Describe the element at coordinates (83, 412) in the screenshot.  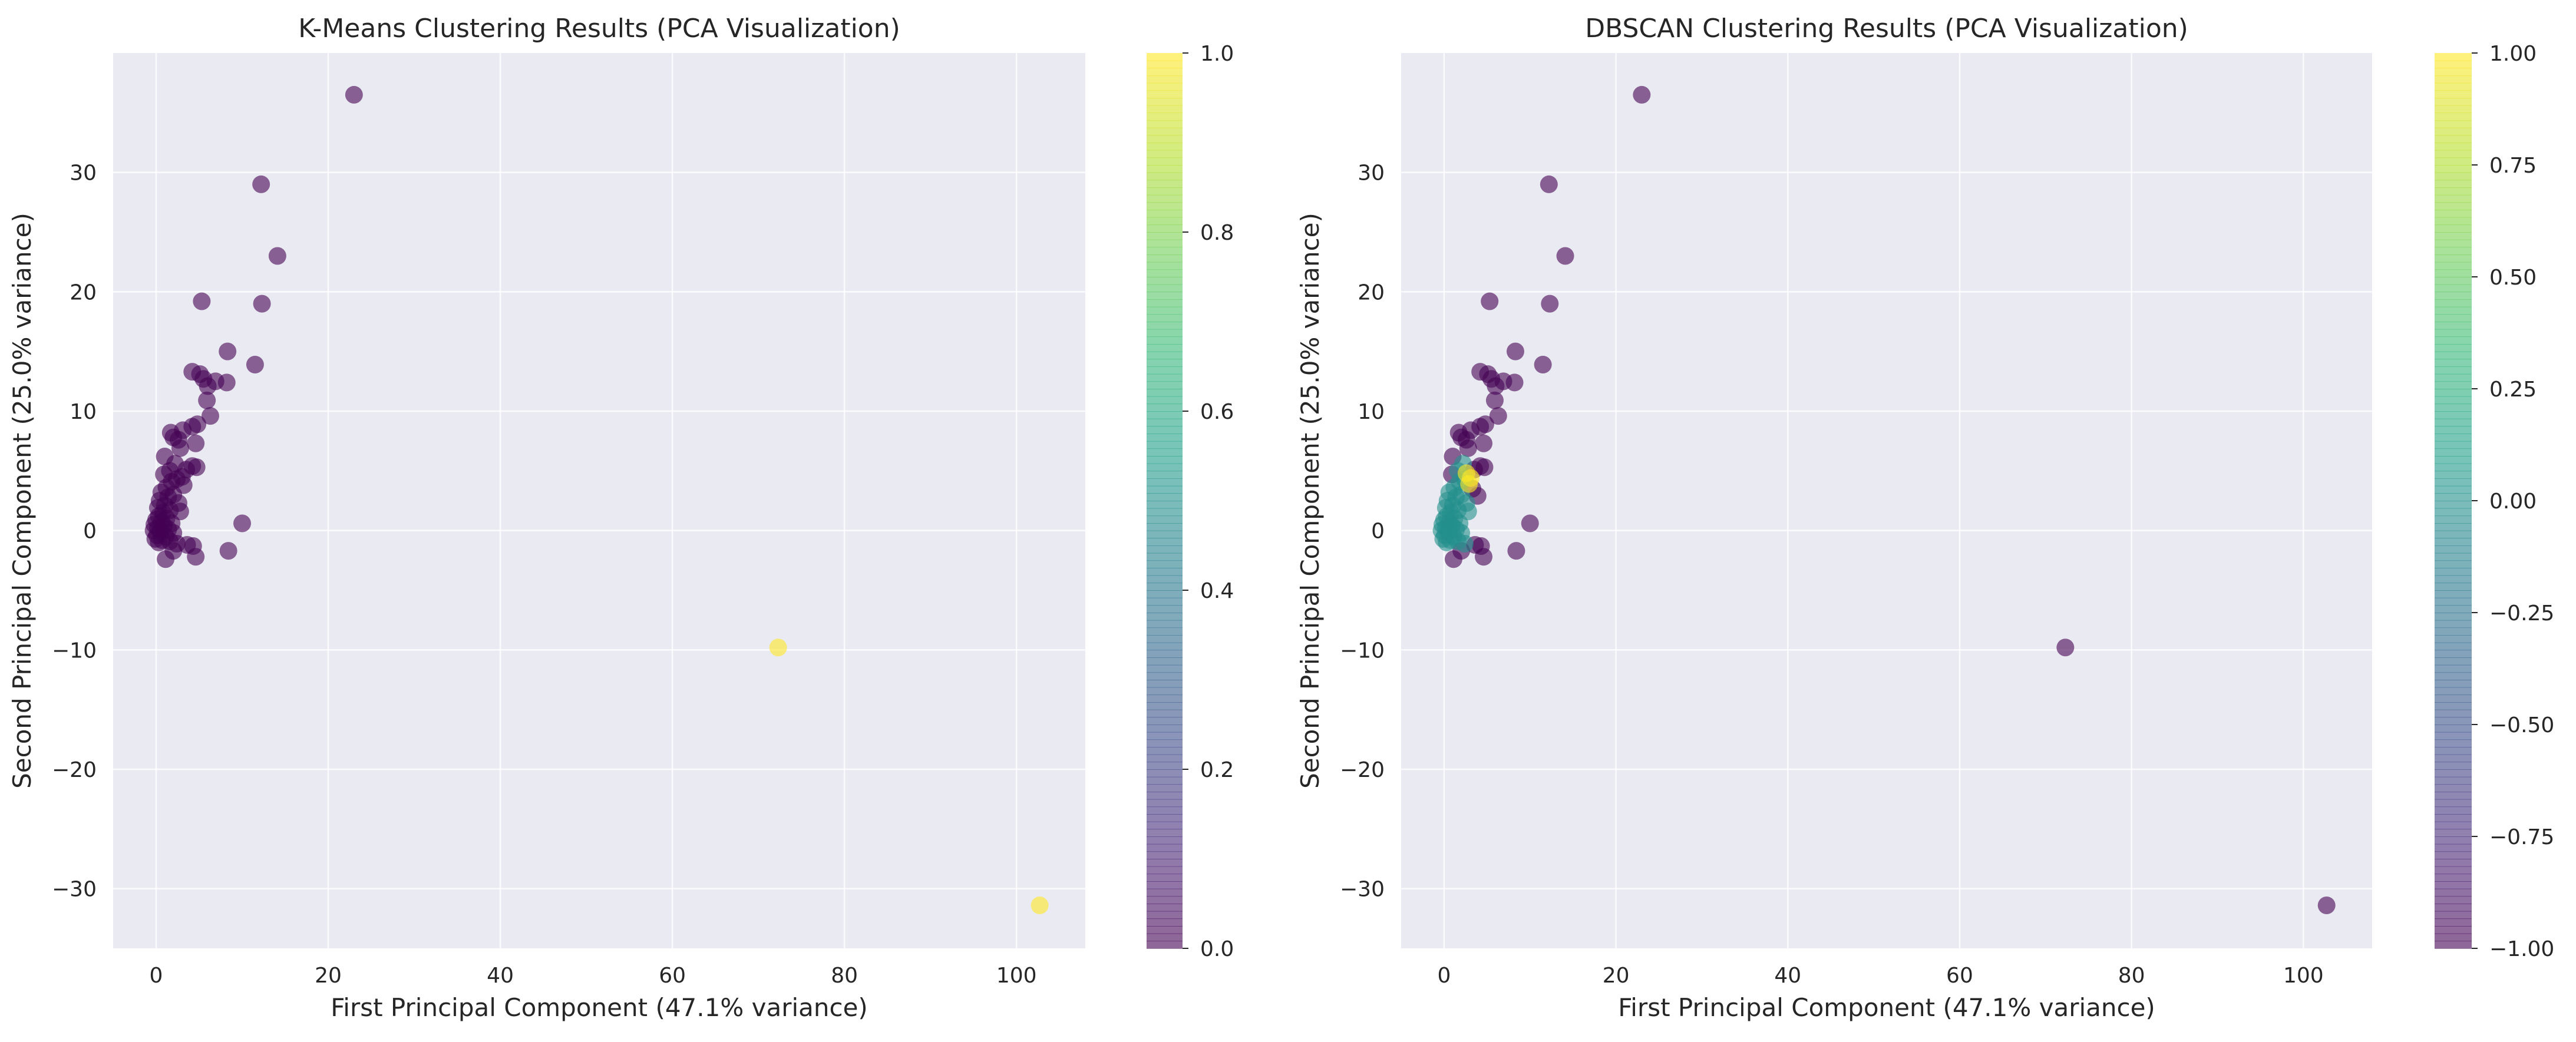
I see `y-tick-label: 10` at that location.